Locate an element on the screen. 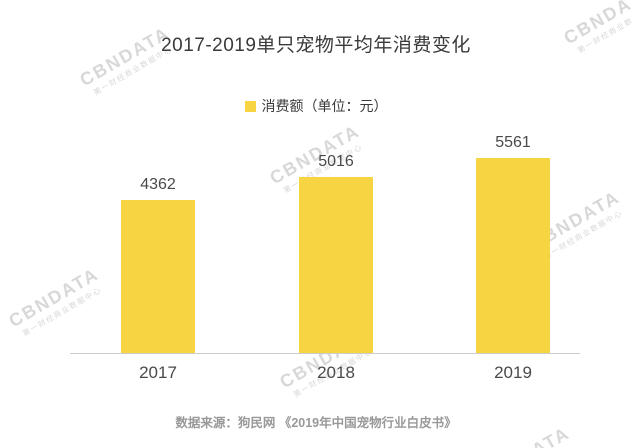 Image resolution: width=632 pixels, height=448 pixels. bar-value-label: 4362 is located at coordinates (158, 184).